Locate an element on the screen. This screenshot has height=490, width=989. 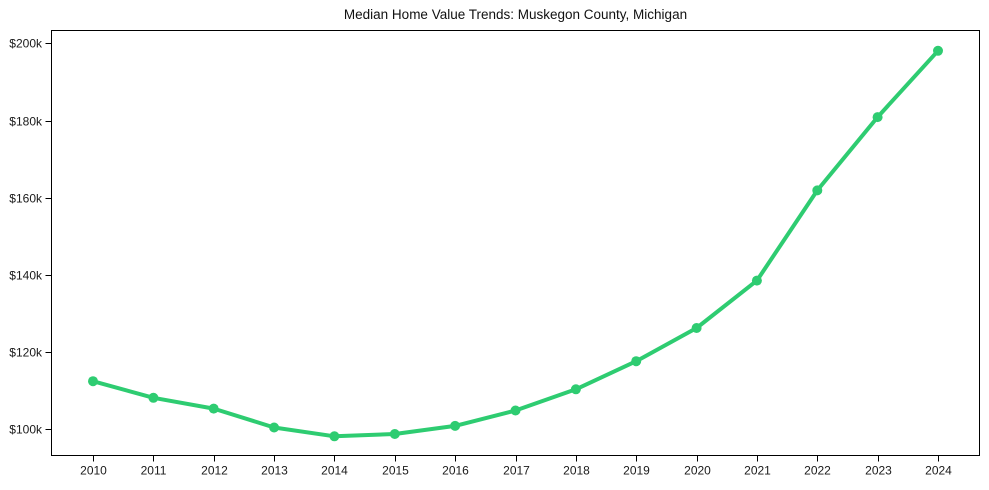
x-axis-tick-label: 2010 is located at coordinates (93, 471).